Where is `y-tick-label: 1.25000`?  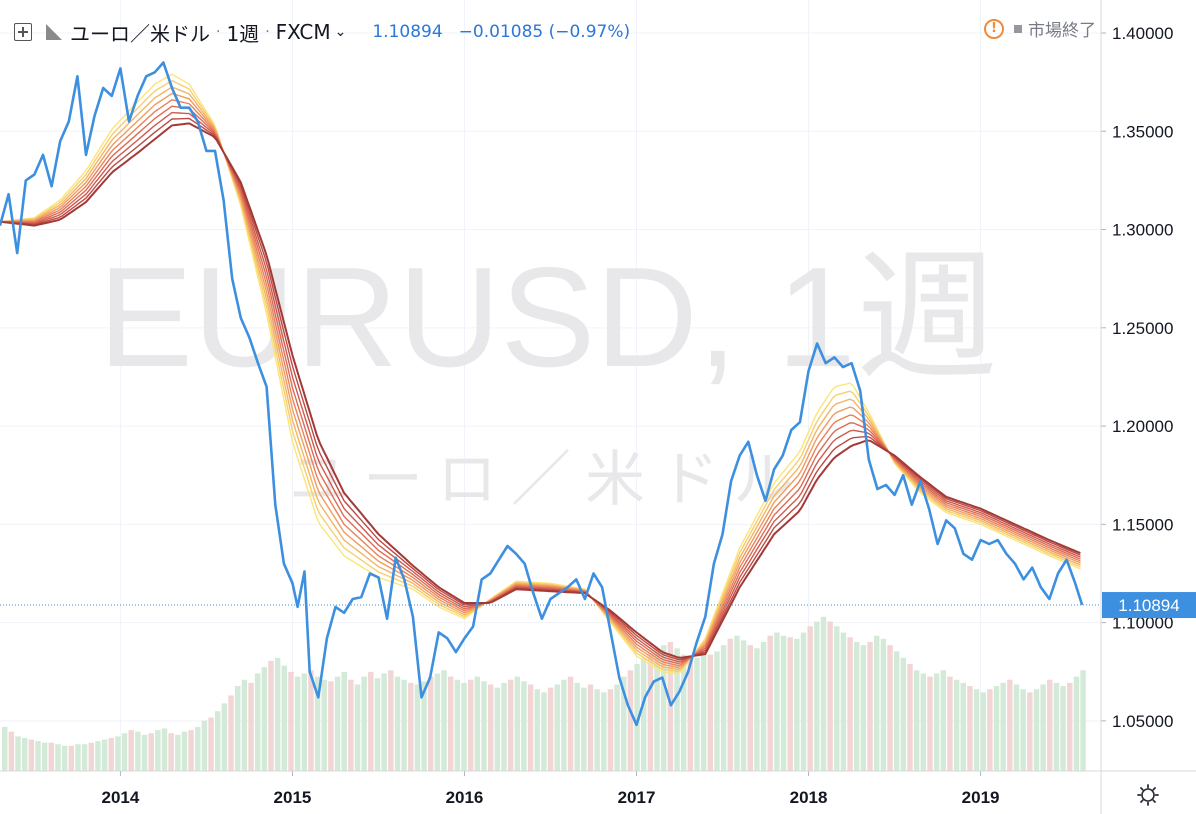
y-tick-label: 1.25000 is located at coordinates (1142, 328).